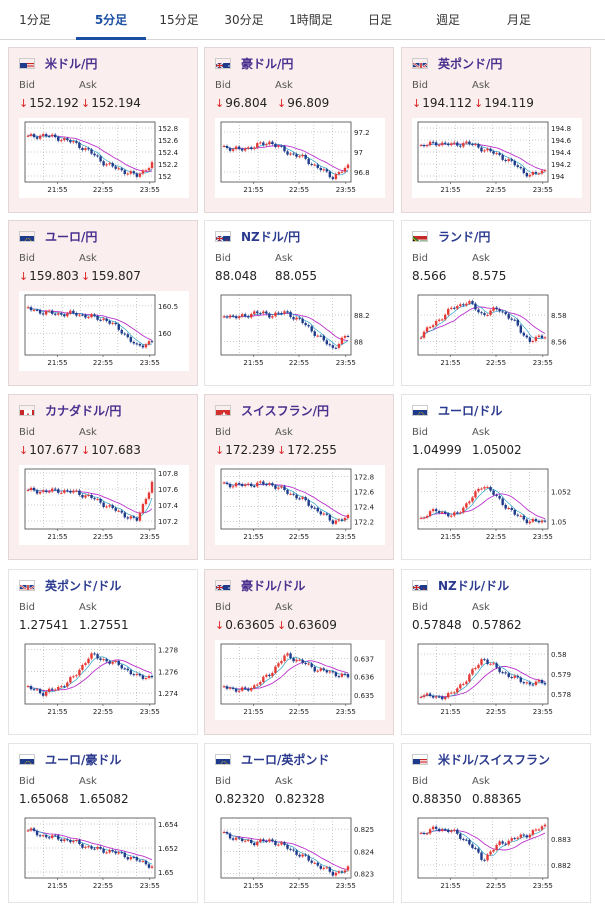 Image resolution: width=605 pixels, height=919 pixels. Describe the element at coordinates (483, 674) in the screenshot. I see `plot-frame` at that location.